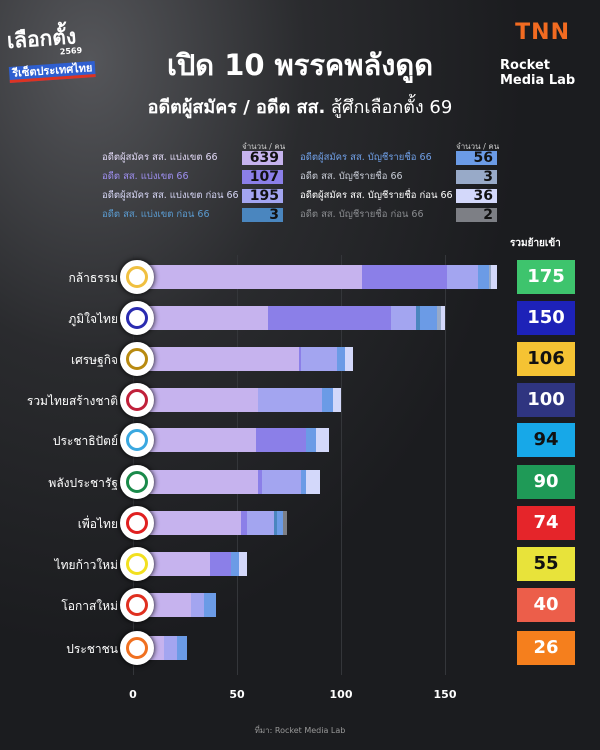 The width and height of the screenshot is (600, 750). What do you see at coordinates (476, 158) in the screenshot?
I see `legend-value: 56` at bounding box center [476, 158].